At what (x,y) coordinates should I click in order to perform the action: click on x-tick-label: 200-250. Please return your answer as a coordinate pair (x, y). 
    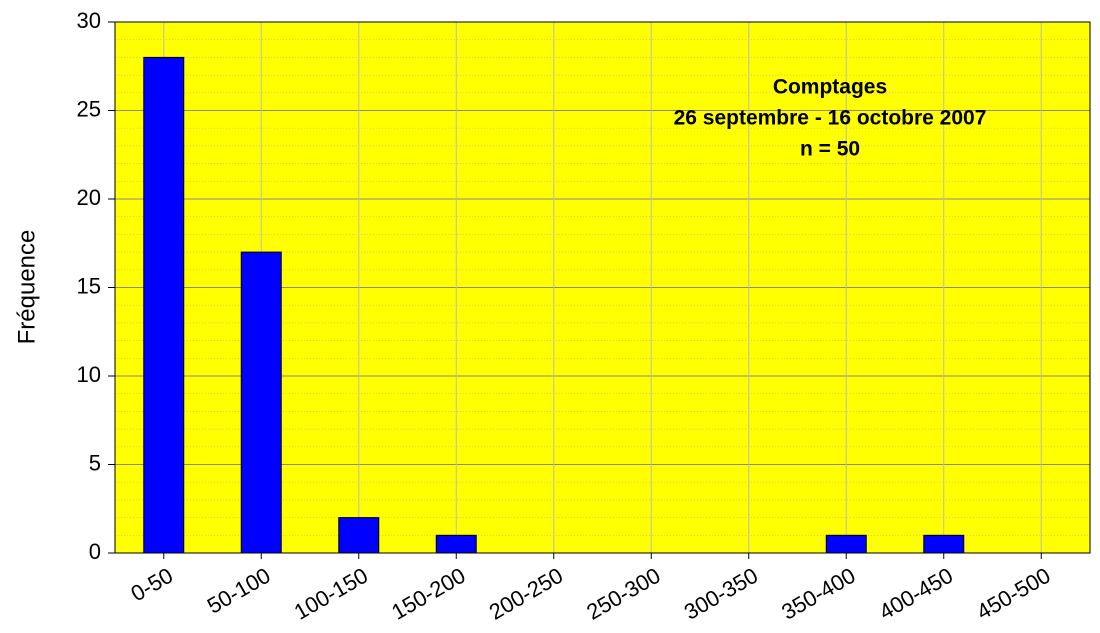
    Looking at the image, I should click on (526, 594).